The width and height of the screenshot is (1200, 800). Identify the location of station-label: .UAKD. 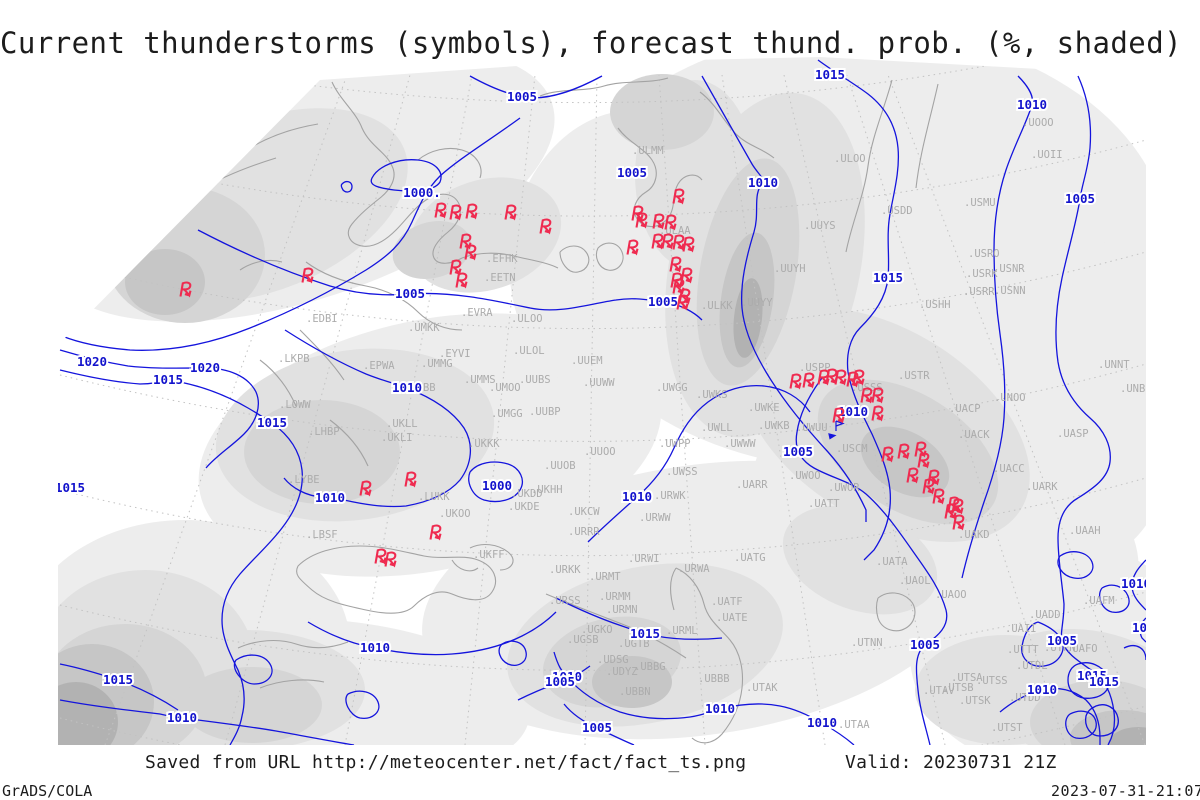
(974, 535).